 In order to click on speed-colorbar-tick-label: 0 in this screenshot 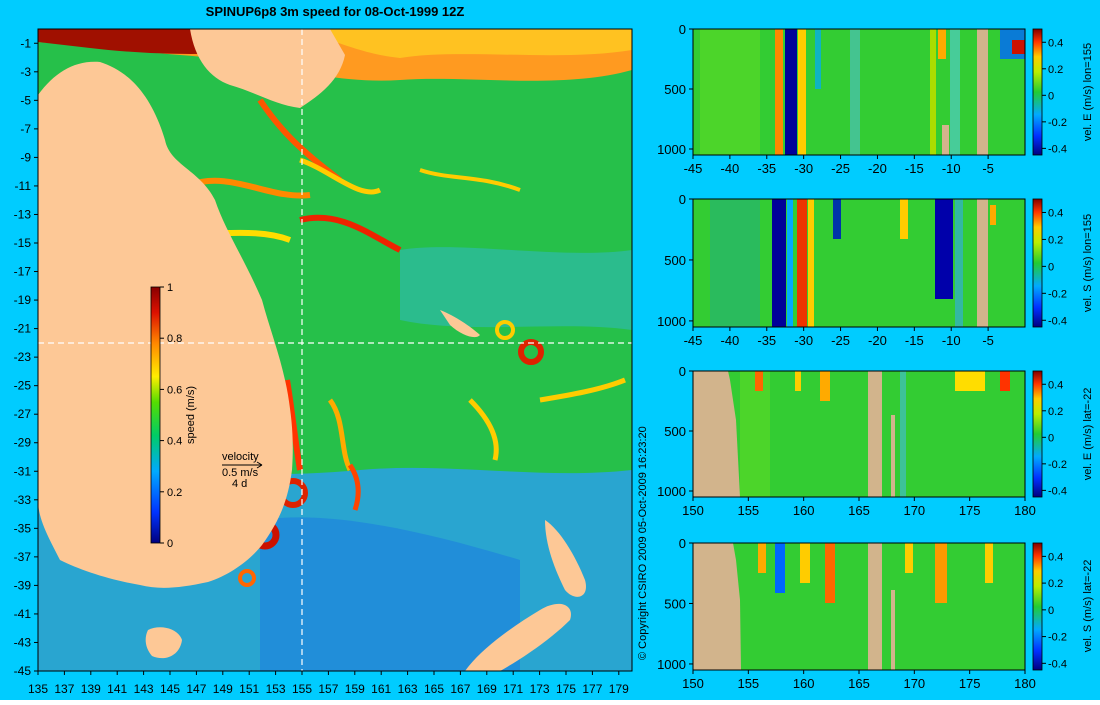, I will do `click(170, 544)`.